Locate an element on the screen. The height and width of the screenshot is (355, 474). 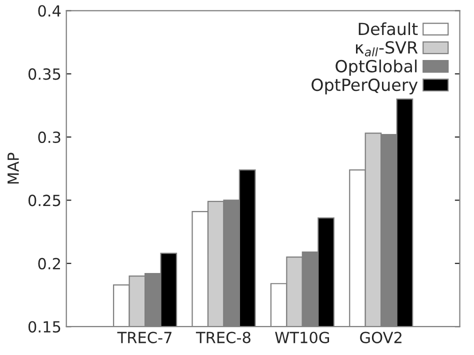
x-tick-label: TREC-7 is located at coordinates (144, 338).